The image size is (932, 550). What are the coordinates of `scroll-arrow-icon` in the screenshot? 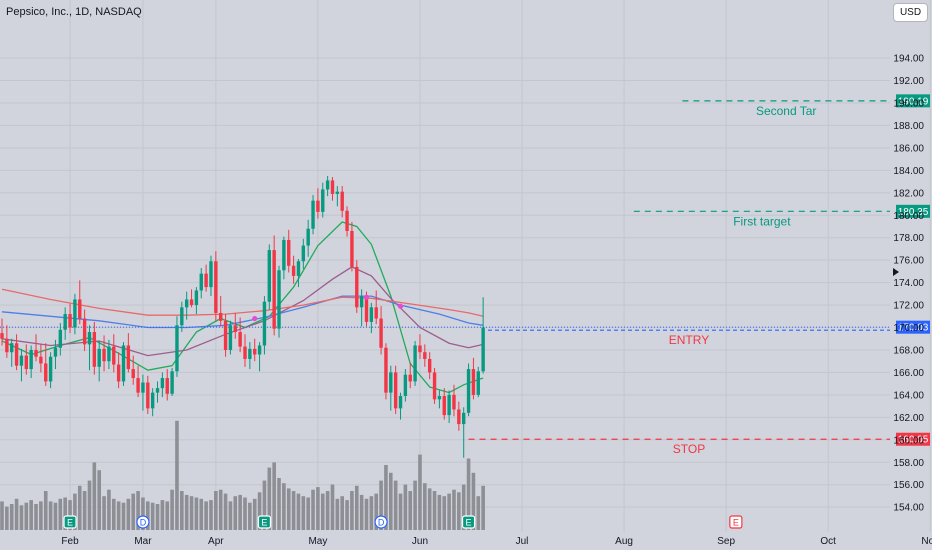 It's located at (896, 272).